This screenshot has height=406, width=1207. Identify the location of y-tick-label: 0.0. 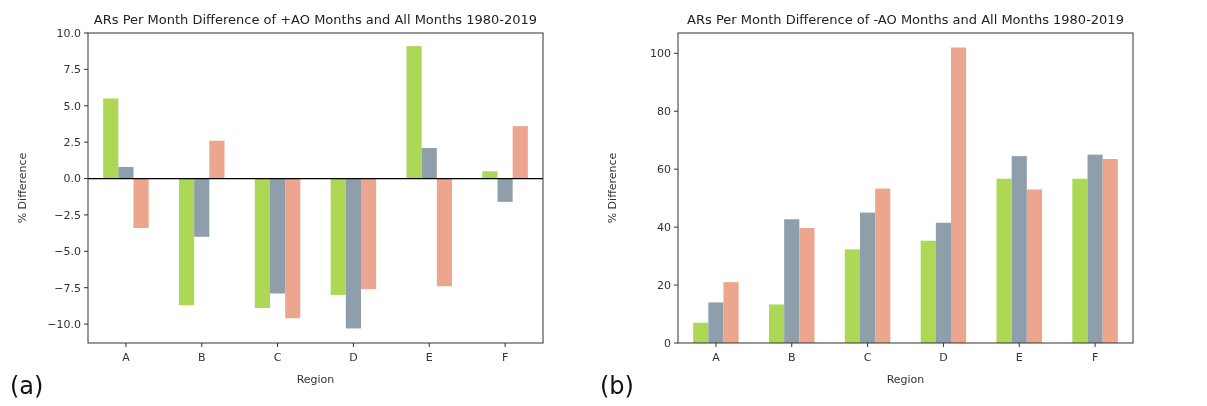
(72, 179).